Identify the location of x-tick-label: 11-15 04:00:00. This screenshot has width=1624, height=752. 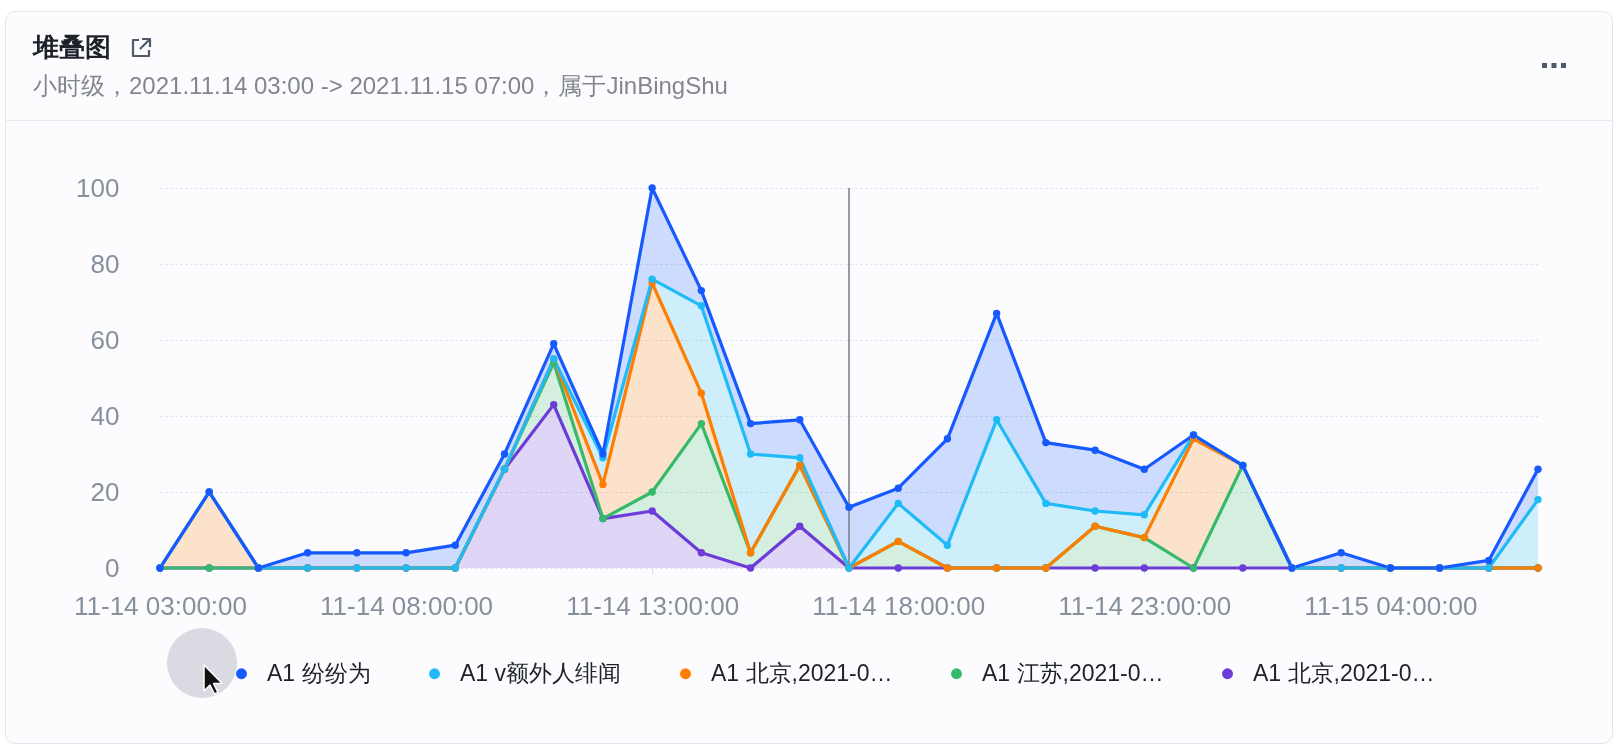
(1391, 605).